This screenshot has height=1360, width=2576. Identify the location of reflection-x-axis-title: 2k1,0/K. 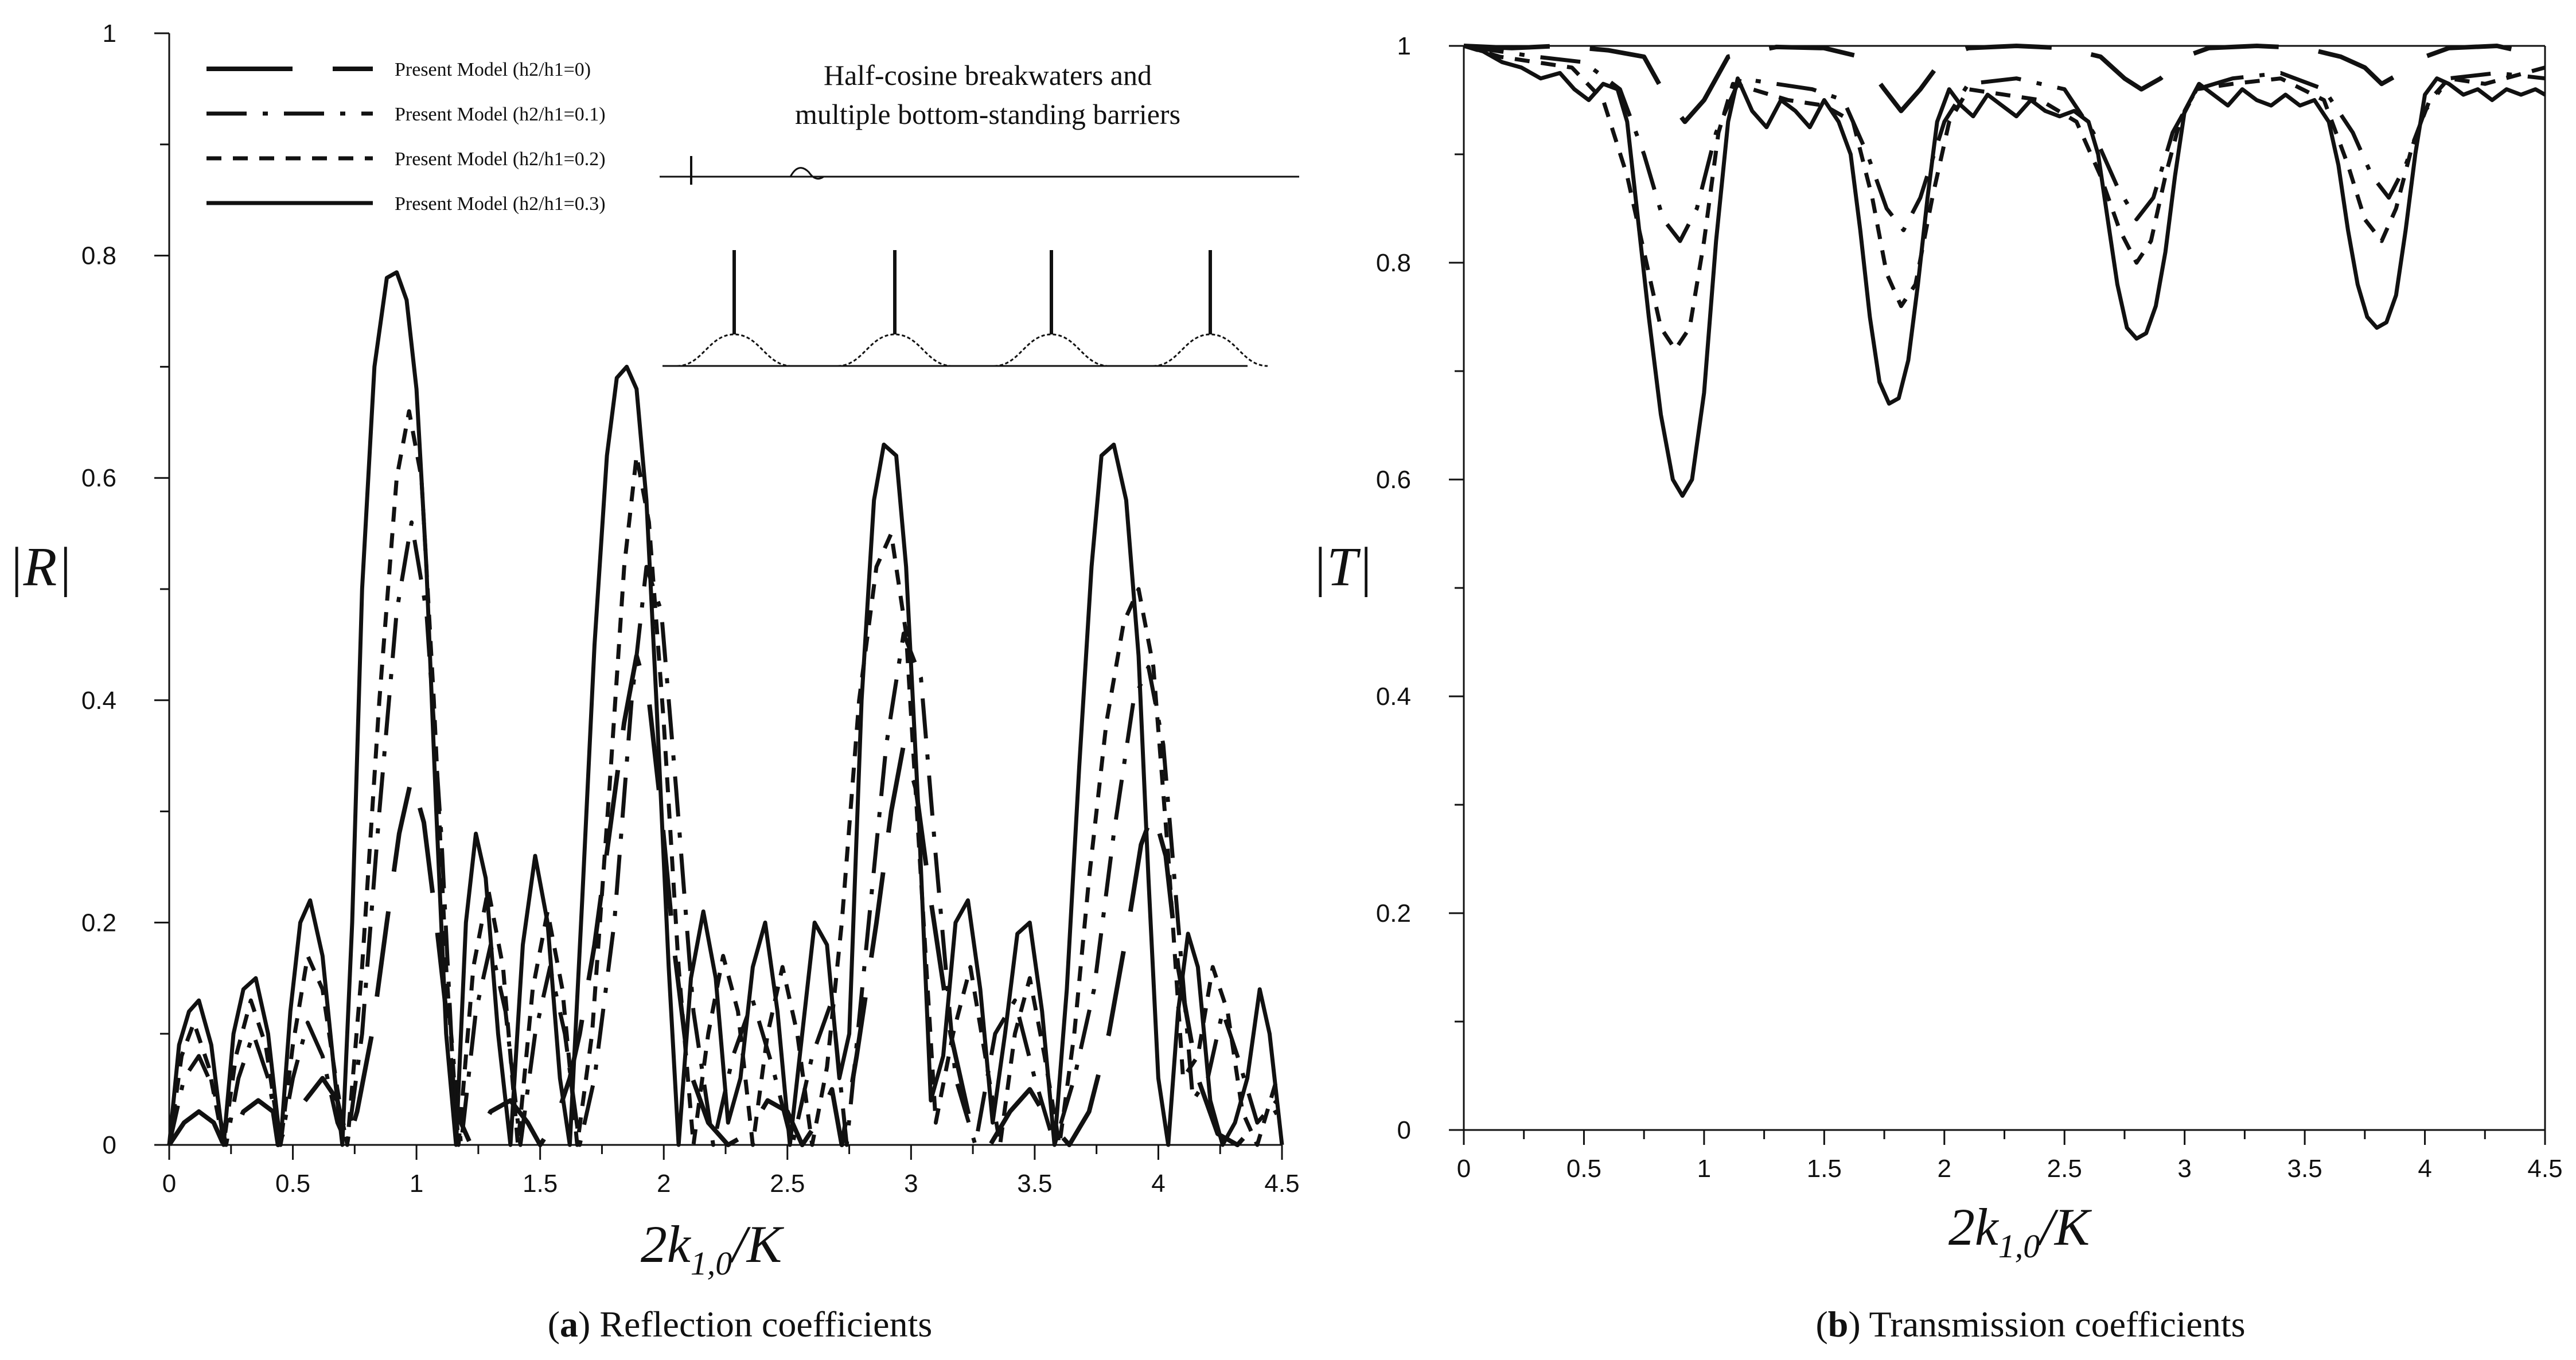
(713, 1248).